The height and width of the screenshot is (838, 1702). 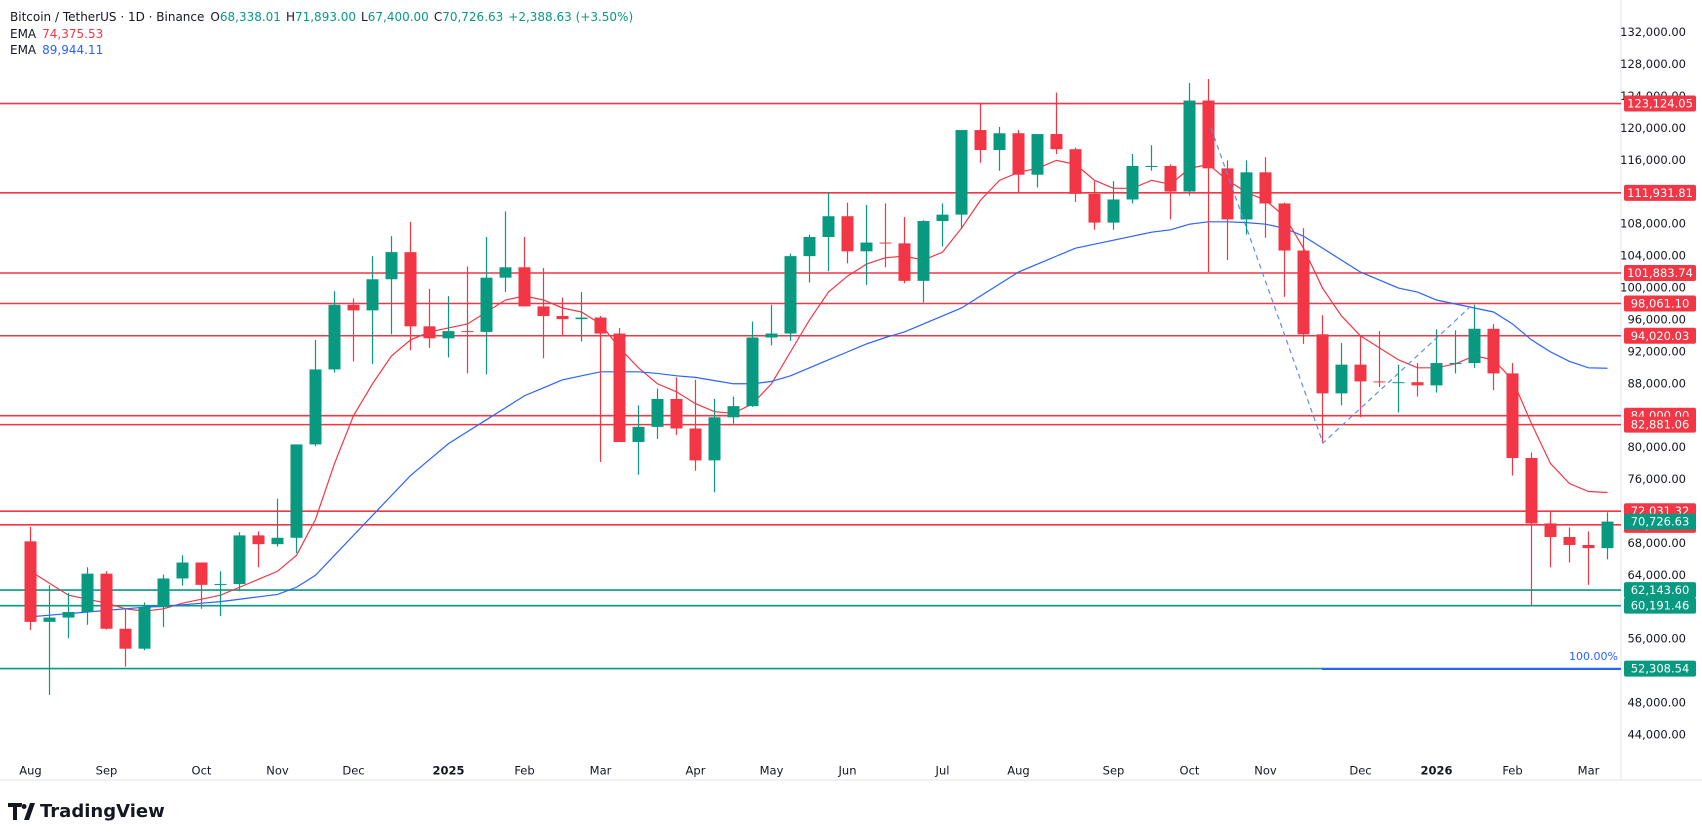 I want to click on y-tick-label: 108,000.00, so click(x=1653, y=224).